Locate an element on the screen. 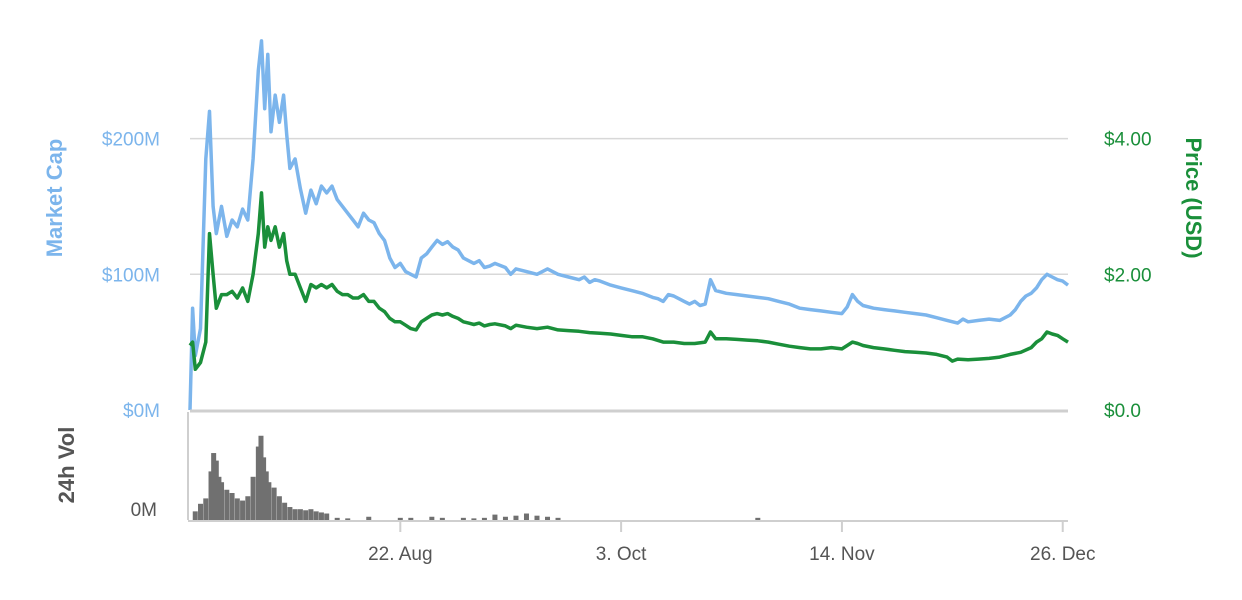 The width and height of the screenshot is (1242, 600). left-tick-label: $100M is located at coordinates (131, 275).